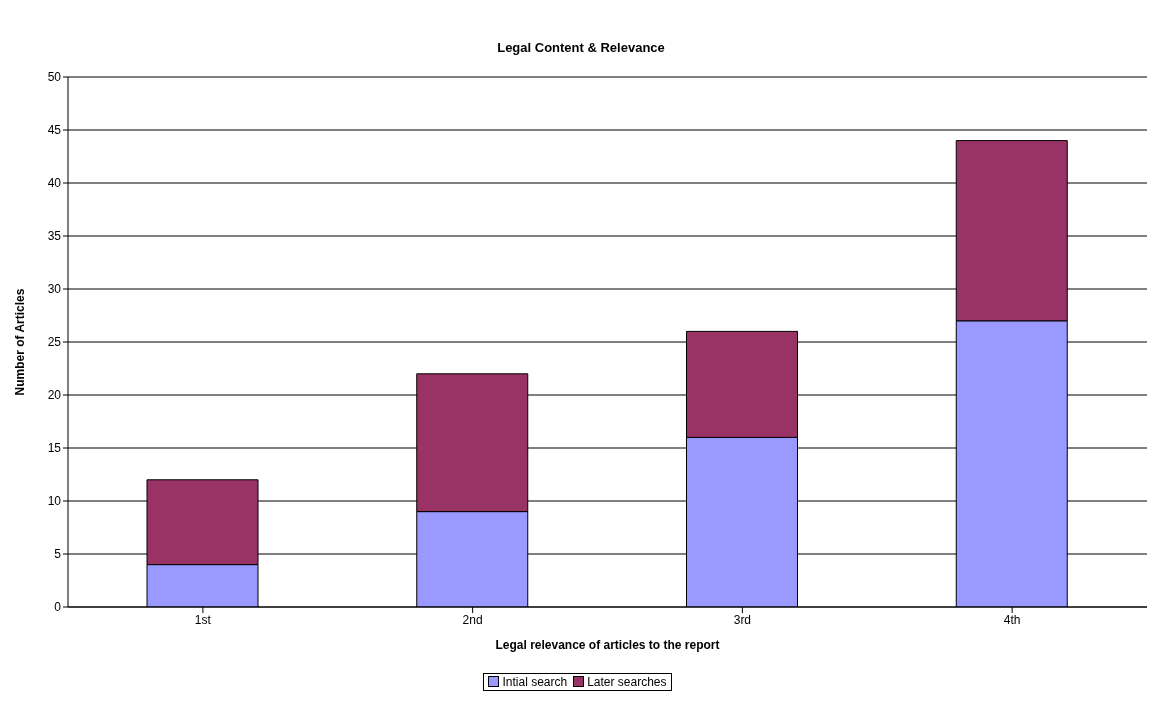 The height and width of the screenshot is (707, 1162). Describe the element at coordinates (54, 289) in the screenshot. I see `y-tick-label: 30` at that location.